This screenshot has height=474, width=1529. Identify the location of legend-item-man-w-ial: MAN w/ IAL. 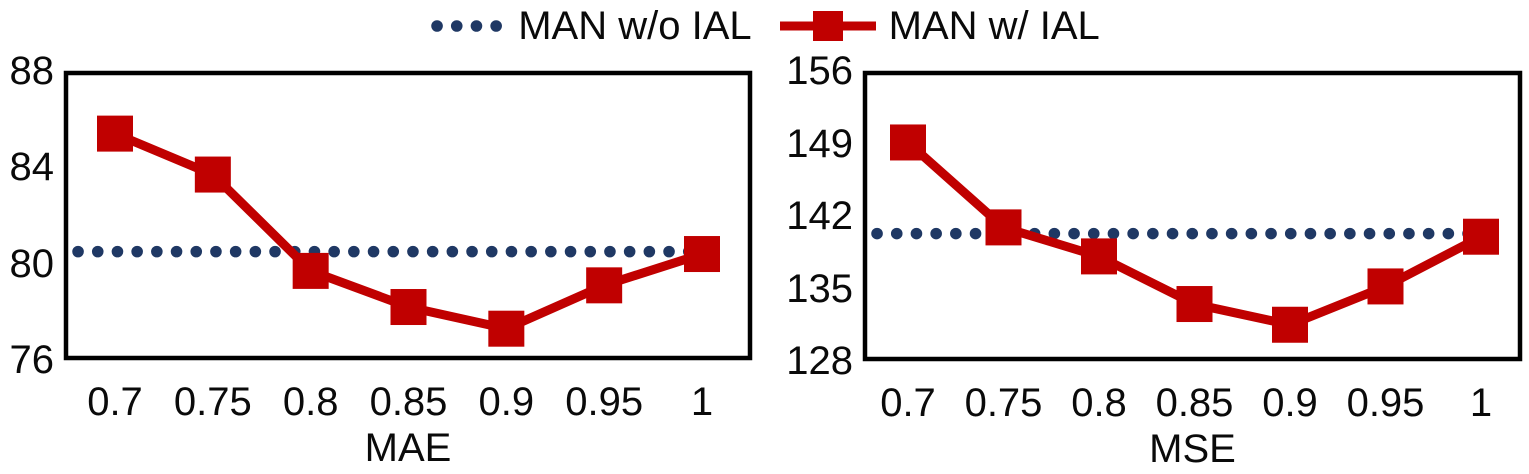
(939, 26).